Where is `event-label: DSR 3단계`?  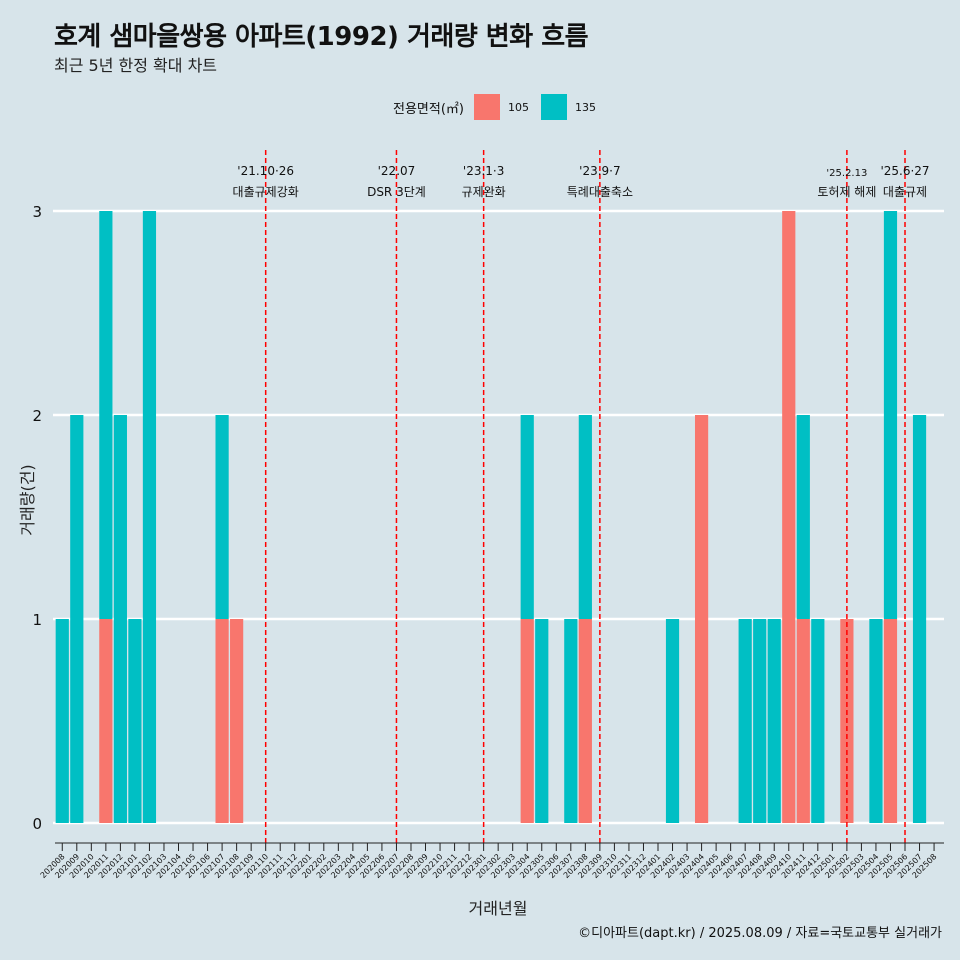
event-label: DSR 3단계 is located at coordinates (396, 192).